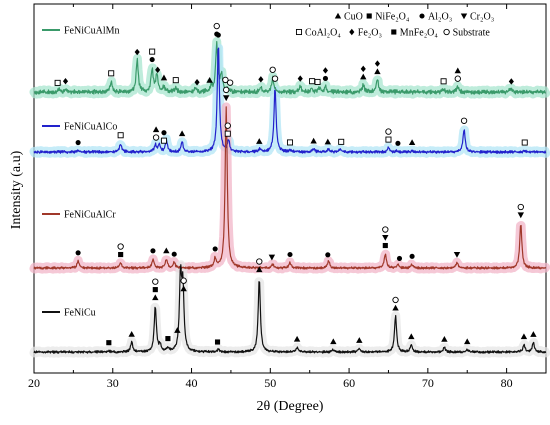 This screenshot has width=550, height=425. I want to click on x-axis-label: 2θ (Degree), so click(290, 406).